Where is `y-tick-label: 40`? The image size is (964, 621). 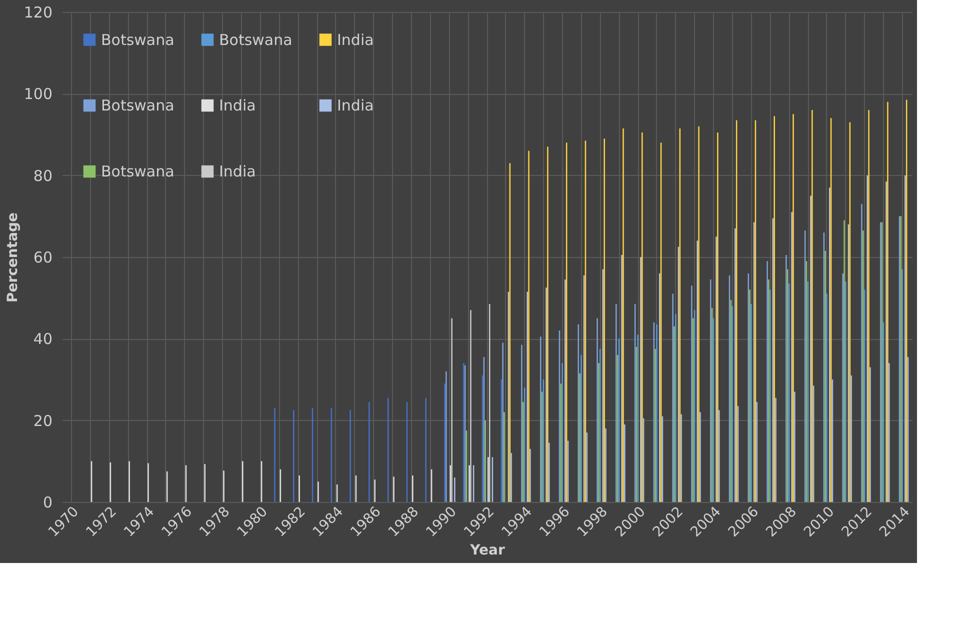
y-tick-label: 40 is located at coordinates (42, 339).